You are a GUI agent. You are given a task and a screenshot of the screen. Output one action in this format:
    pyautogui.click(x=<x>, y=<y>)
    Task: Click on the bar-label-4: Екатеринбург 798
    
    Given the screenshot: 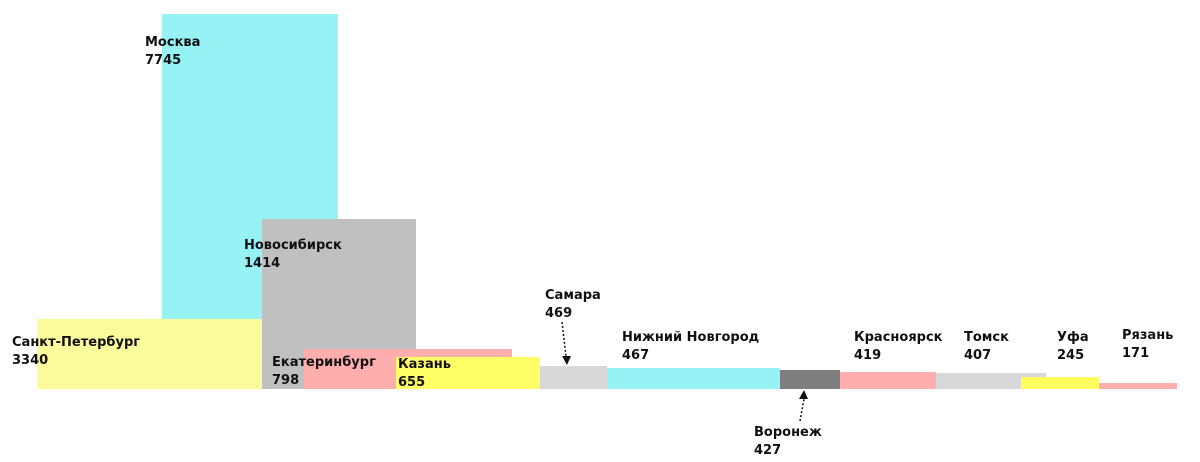 What is the action you would take?
    pyautogui.click(x=324, y=371)
    